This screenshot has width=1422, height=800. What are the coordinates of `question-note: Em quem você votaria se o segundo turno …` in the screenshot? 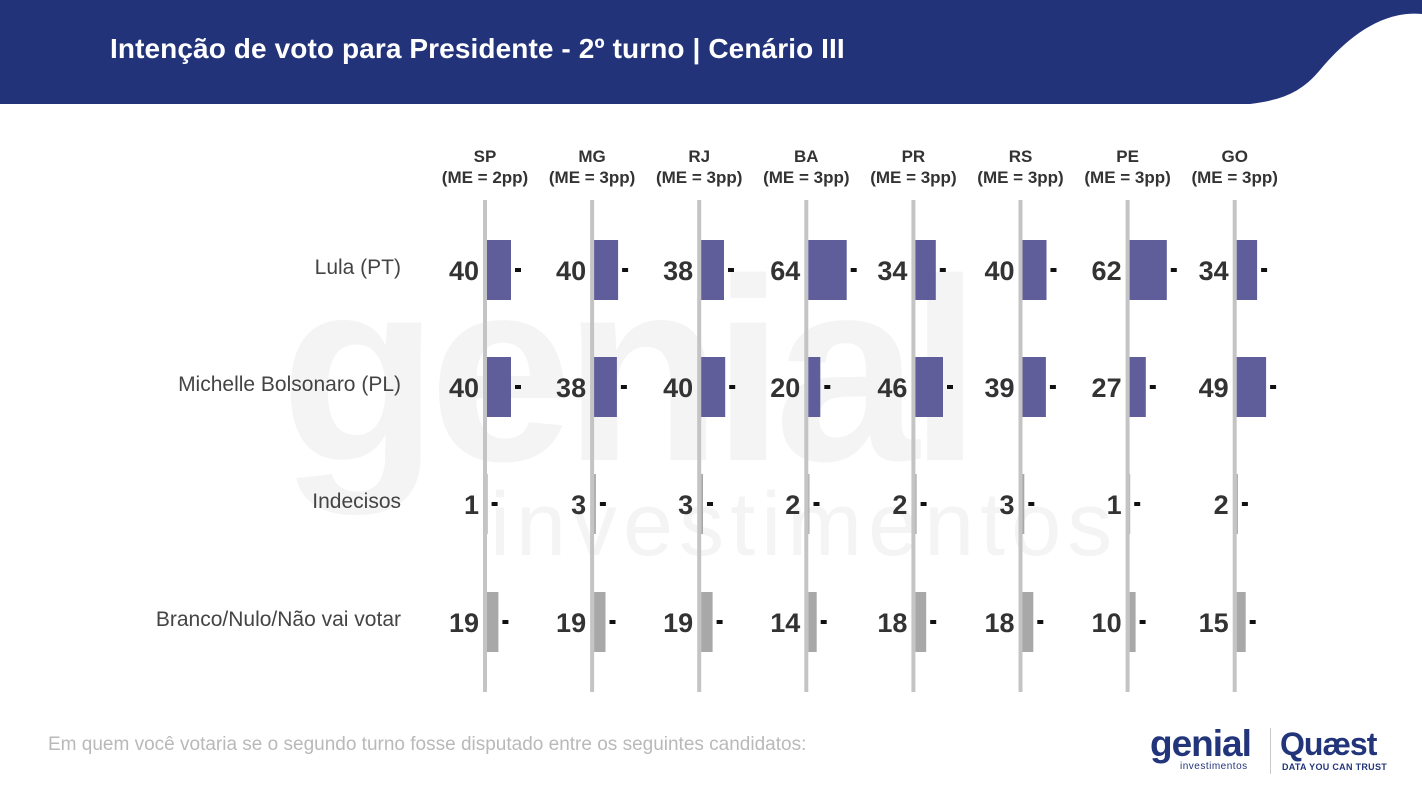 It's located at (427, 744).